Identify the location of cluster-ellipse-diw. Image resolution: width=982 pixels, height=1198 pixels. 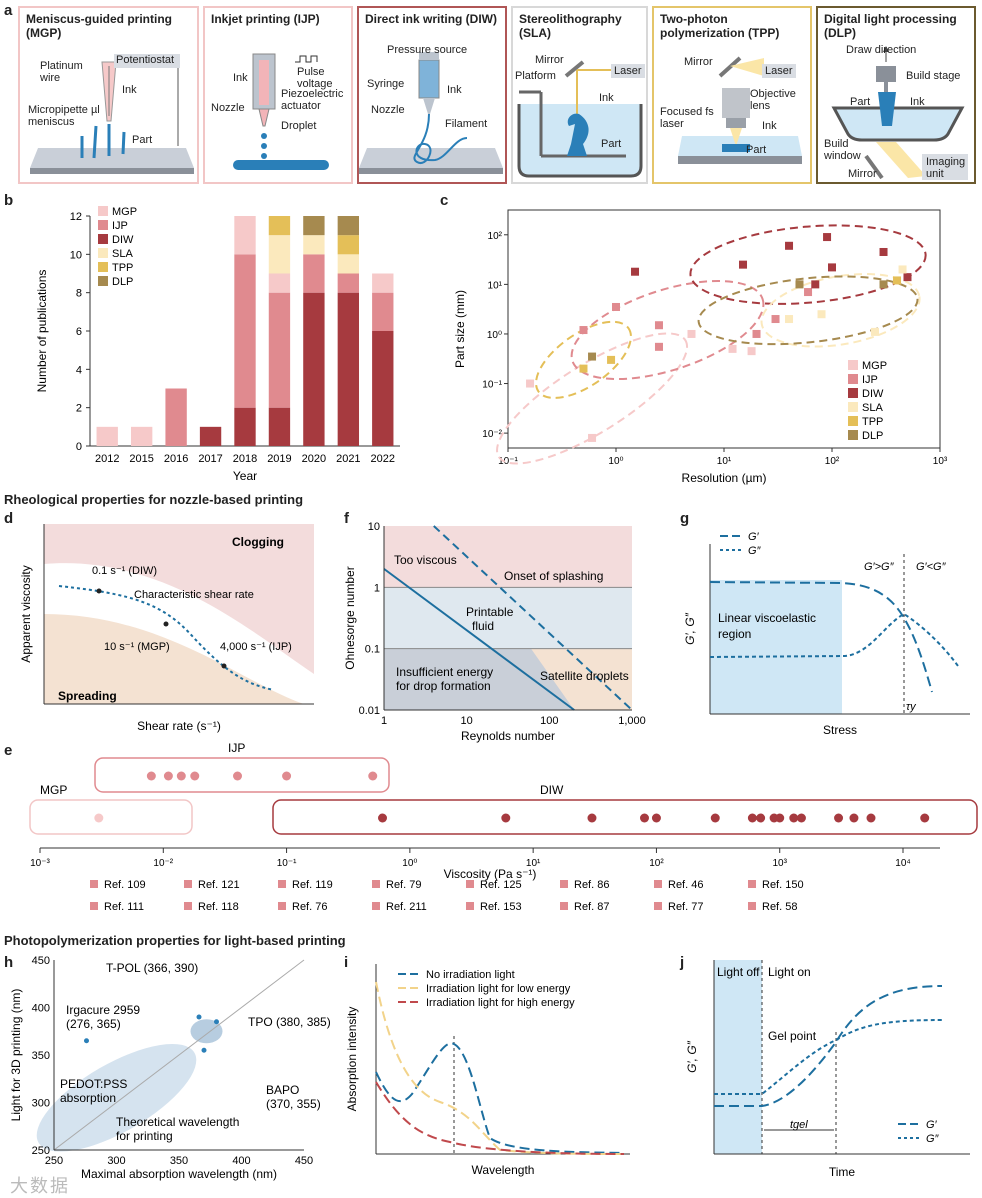
(808, 264).